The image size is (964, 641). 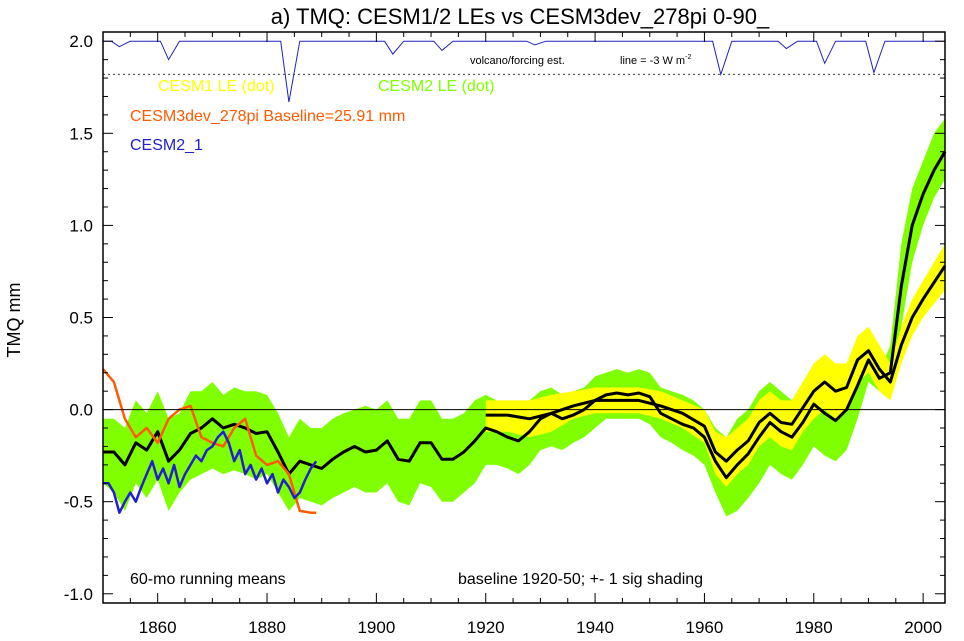 I want to click on baseline-note: baseline 1920-50; +- 1 sig shading, so click(x=580, y=579).